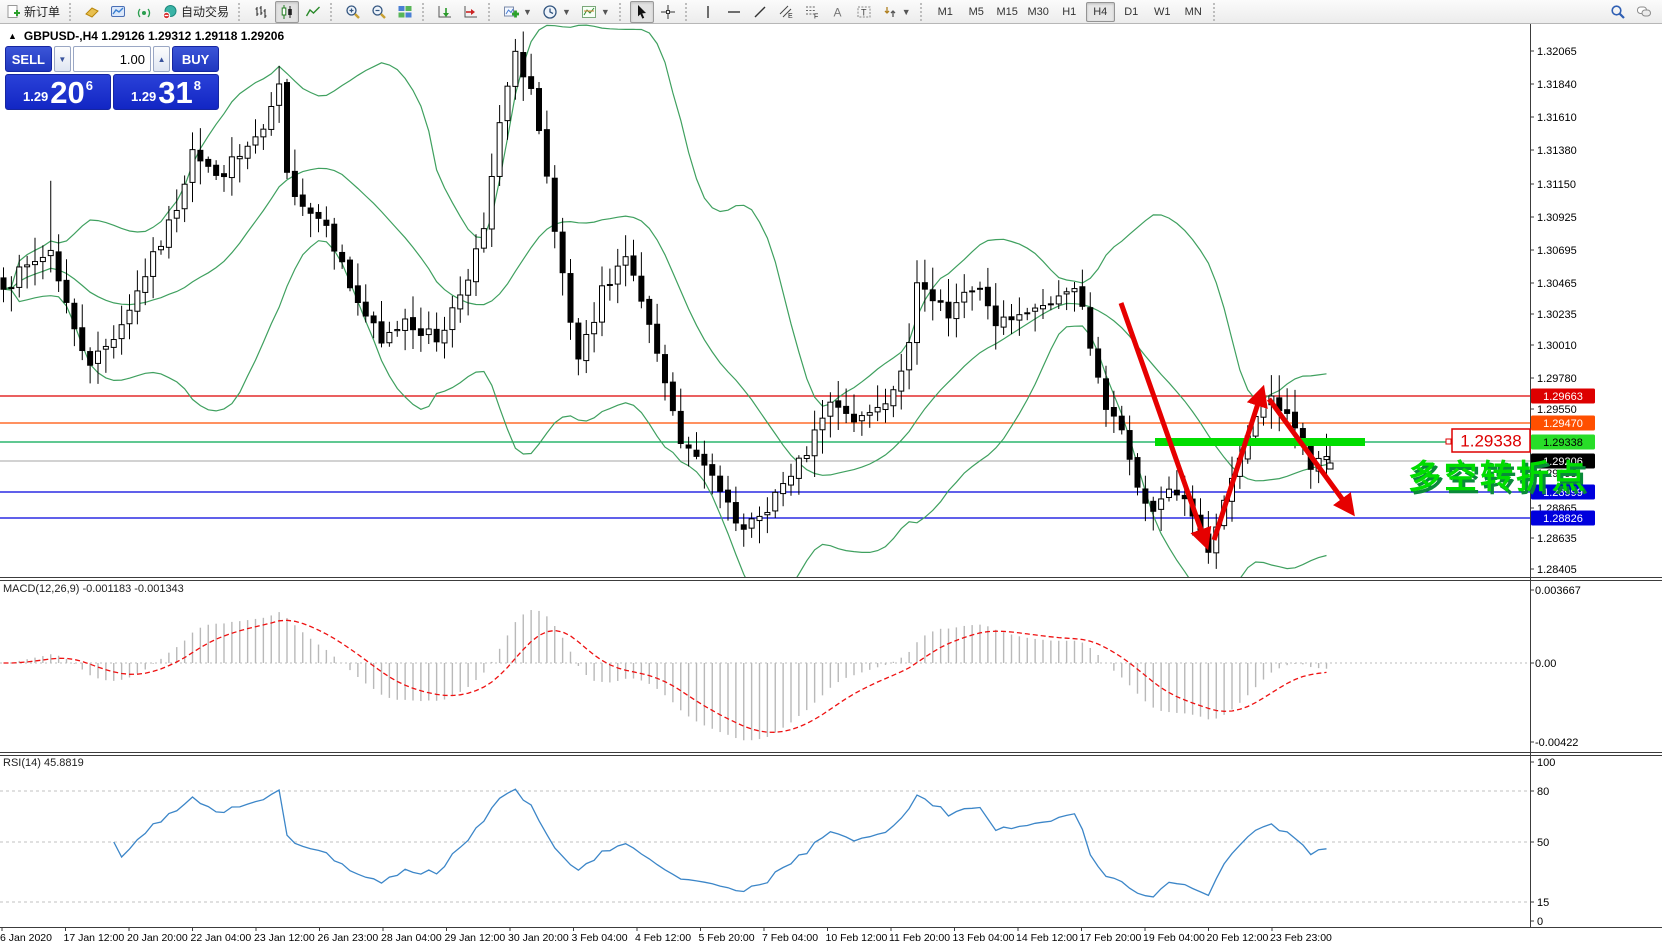 This screenshot has height=948, width=1662. Describe the element at coordinates (58, 92) in the screenshot. I see `sell-price-display: 1.29 20 6` at that location.